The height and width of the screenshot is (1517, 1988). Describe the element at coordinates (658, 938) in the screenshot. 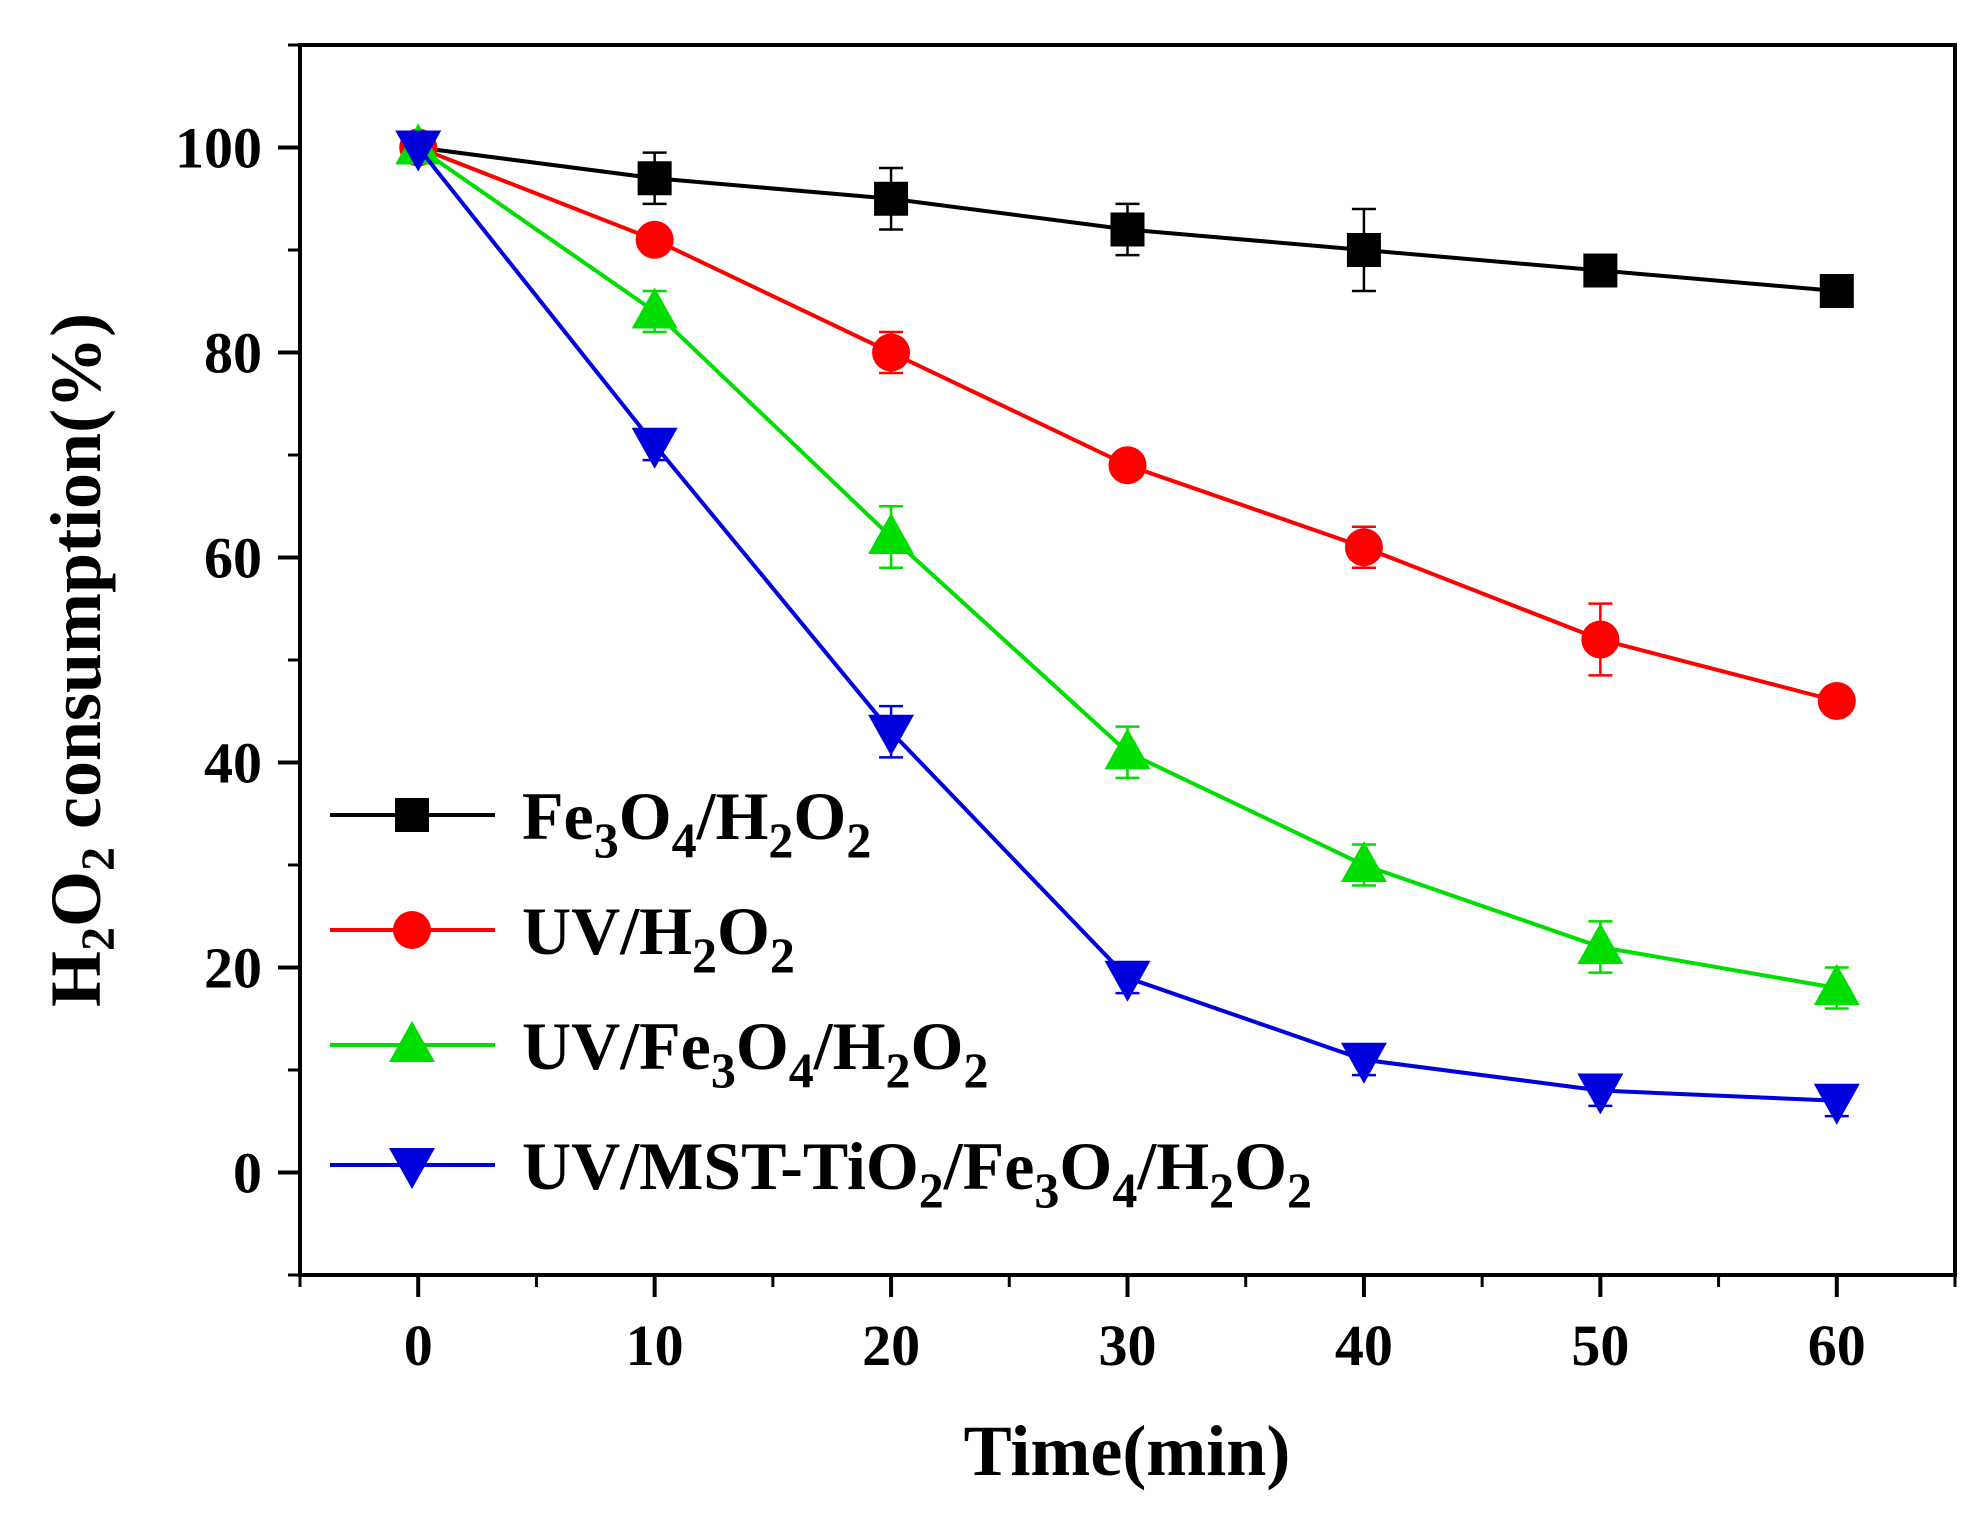

I see `legend-label: UV/H2O2` at that location.